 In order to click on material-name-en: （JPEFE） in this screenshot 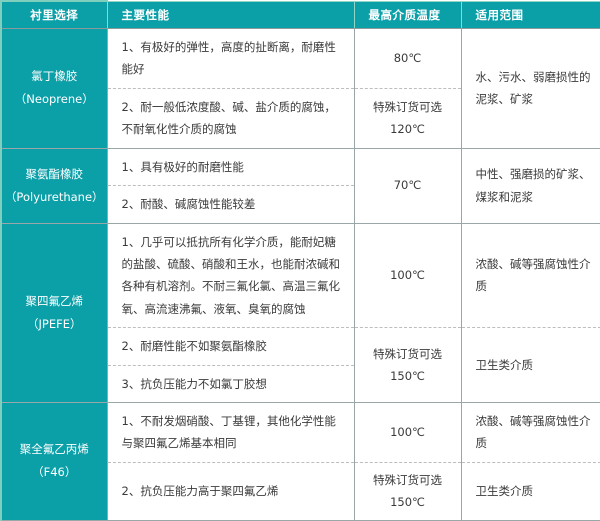, I will do `click(54, 323)`.